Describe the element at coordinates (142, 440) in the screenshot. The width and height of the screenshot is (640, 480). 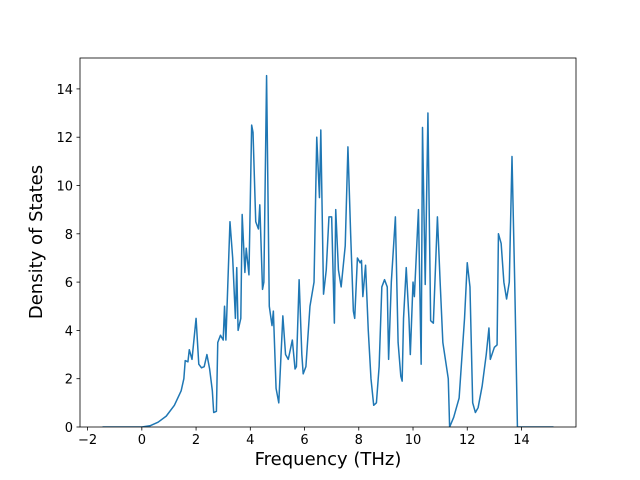
I see `x-tick-label: 0` at that location.